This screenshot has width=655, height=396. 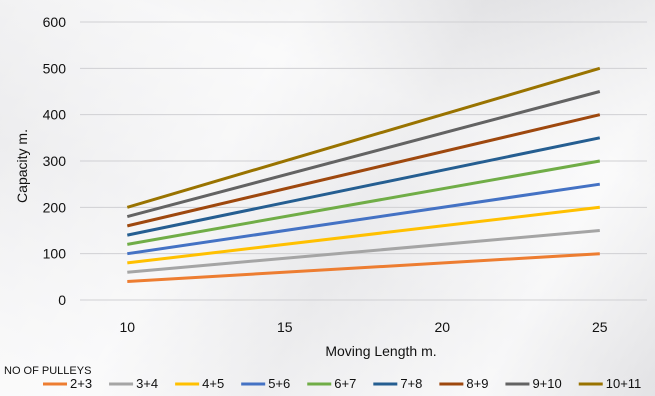 I want to click on y-tick-label: 300, so click(x=55, y=161).